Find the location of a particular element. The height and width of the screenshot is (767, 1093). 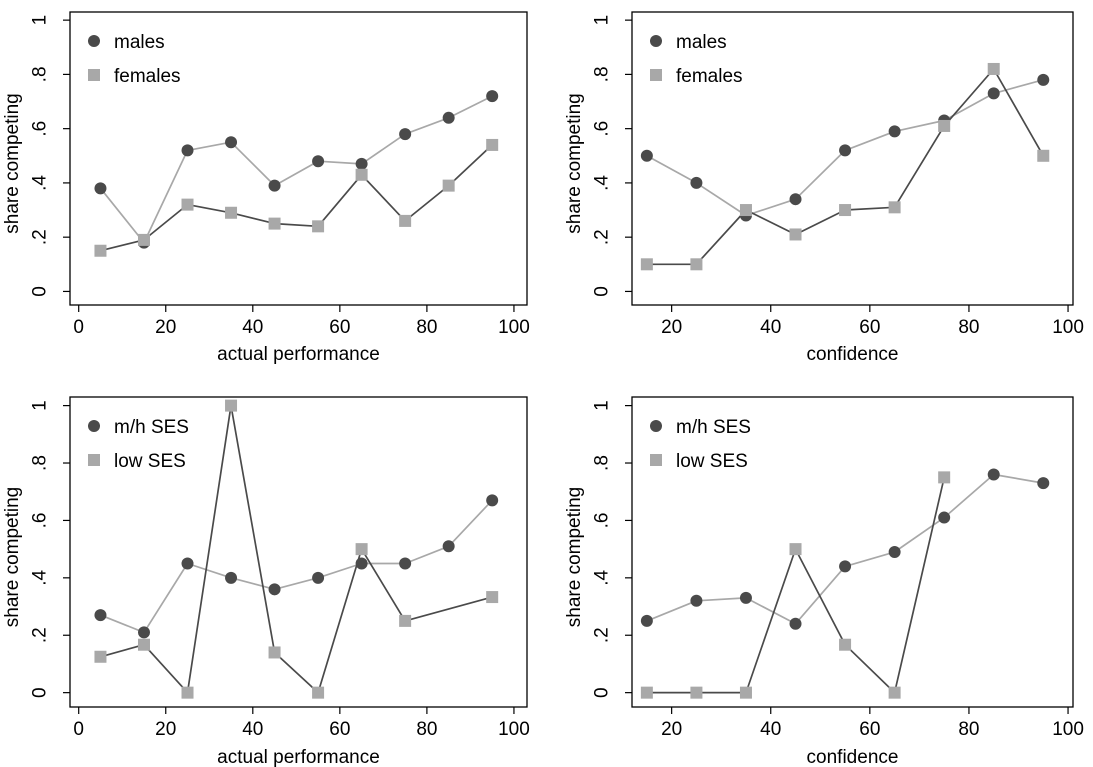

x-tick-label: 60 is located at coordinates (869, 729).